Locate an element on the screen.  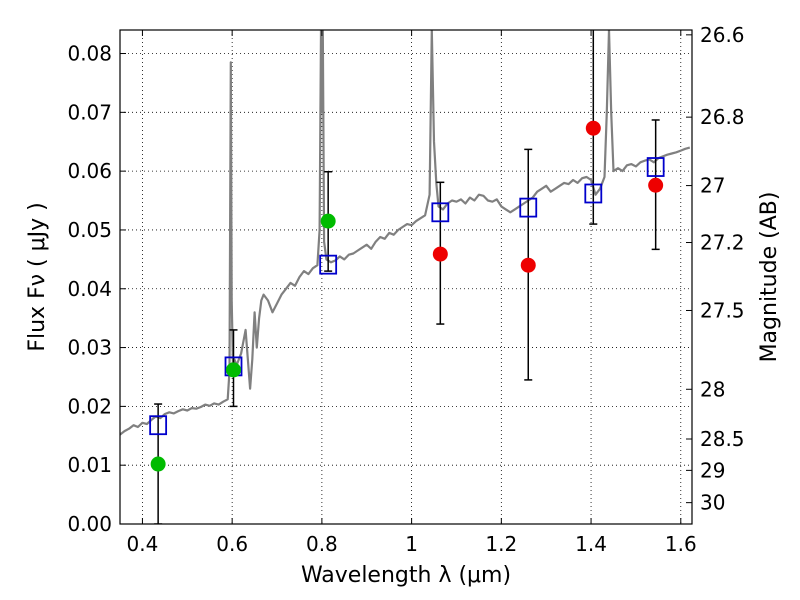
x-tick-label: 0.4 is located at coordinates (143, 544).